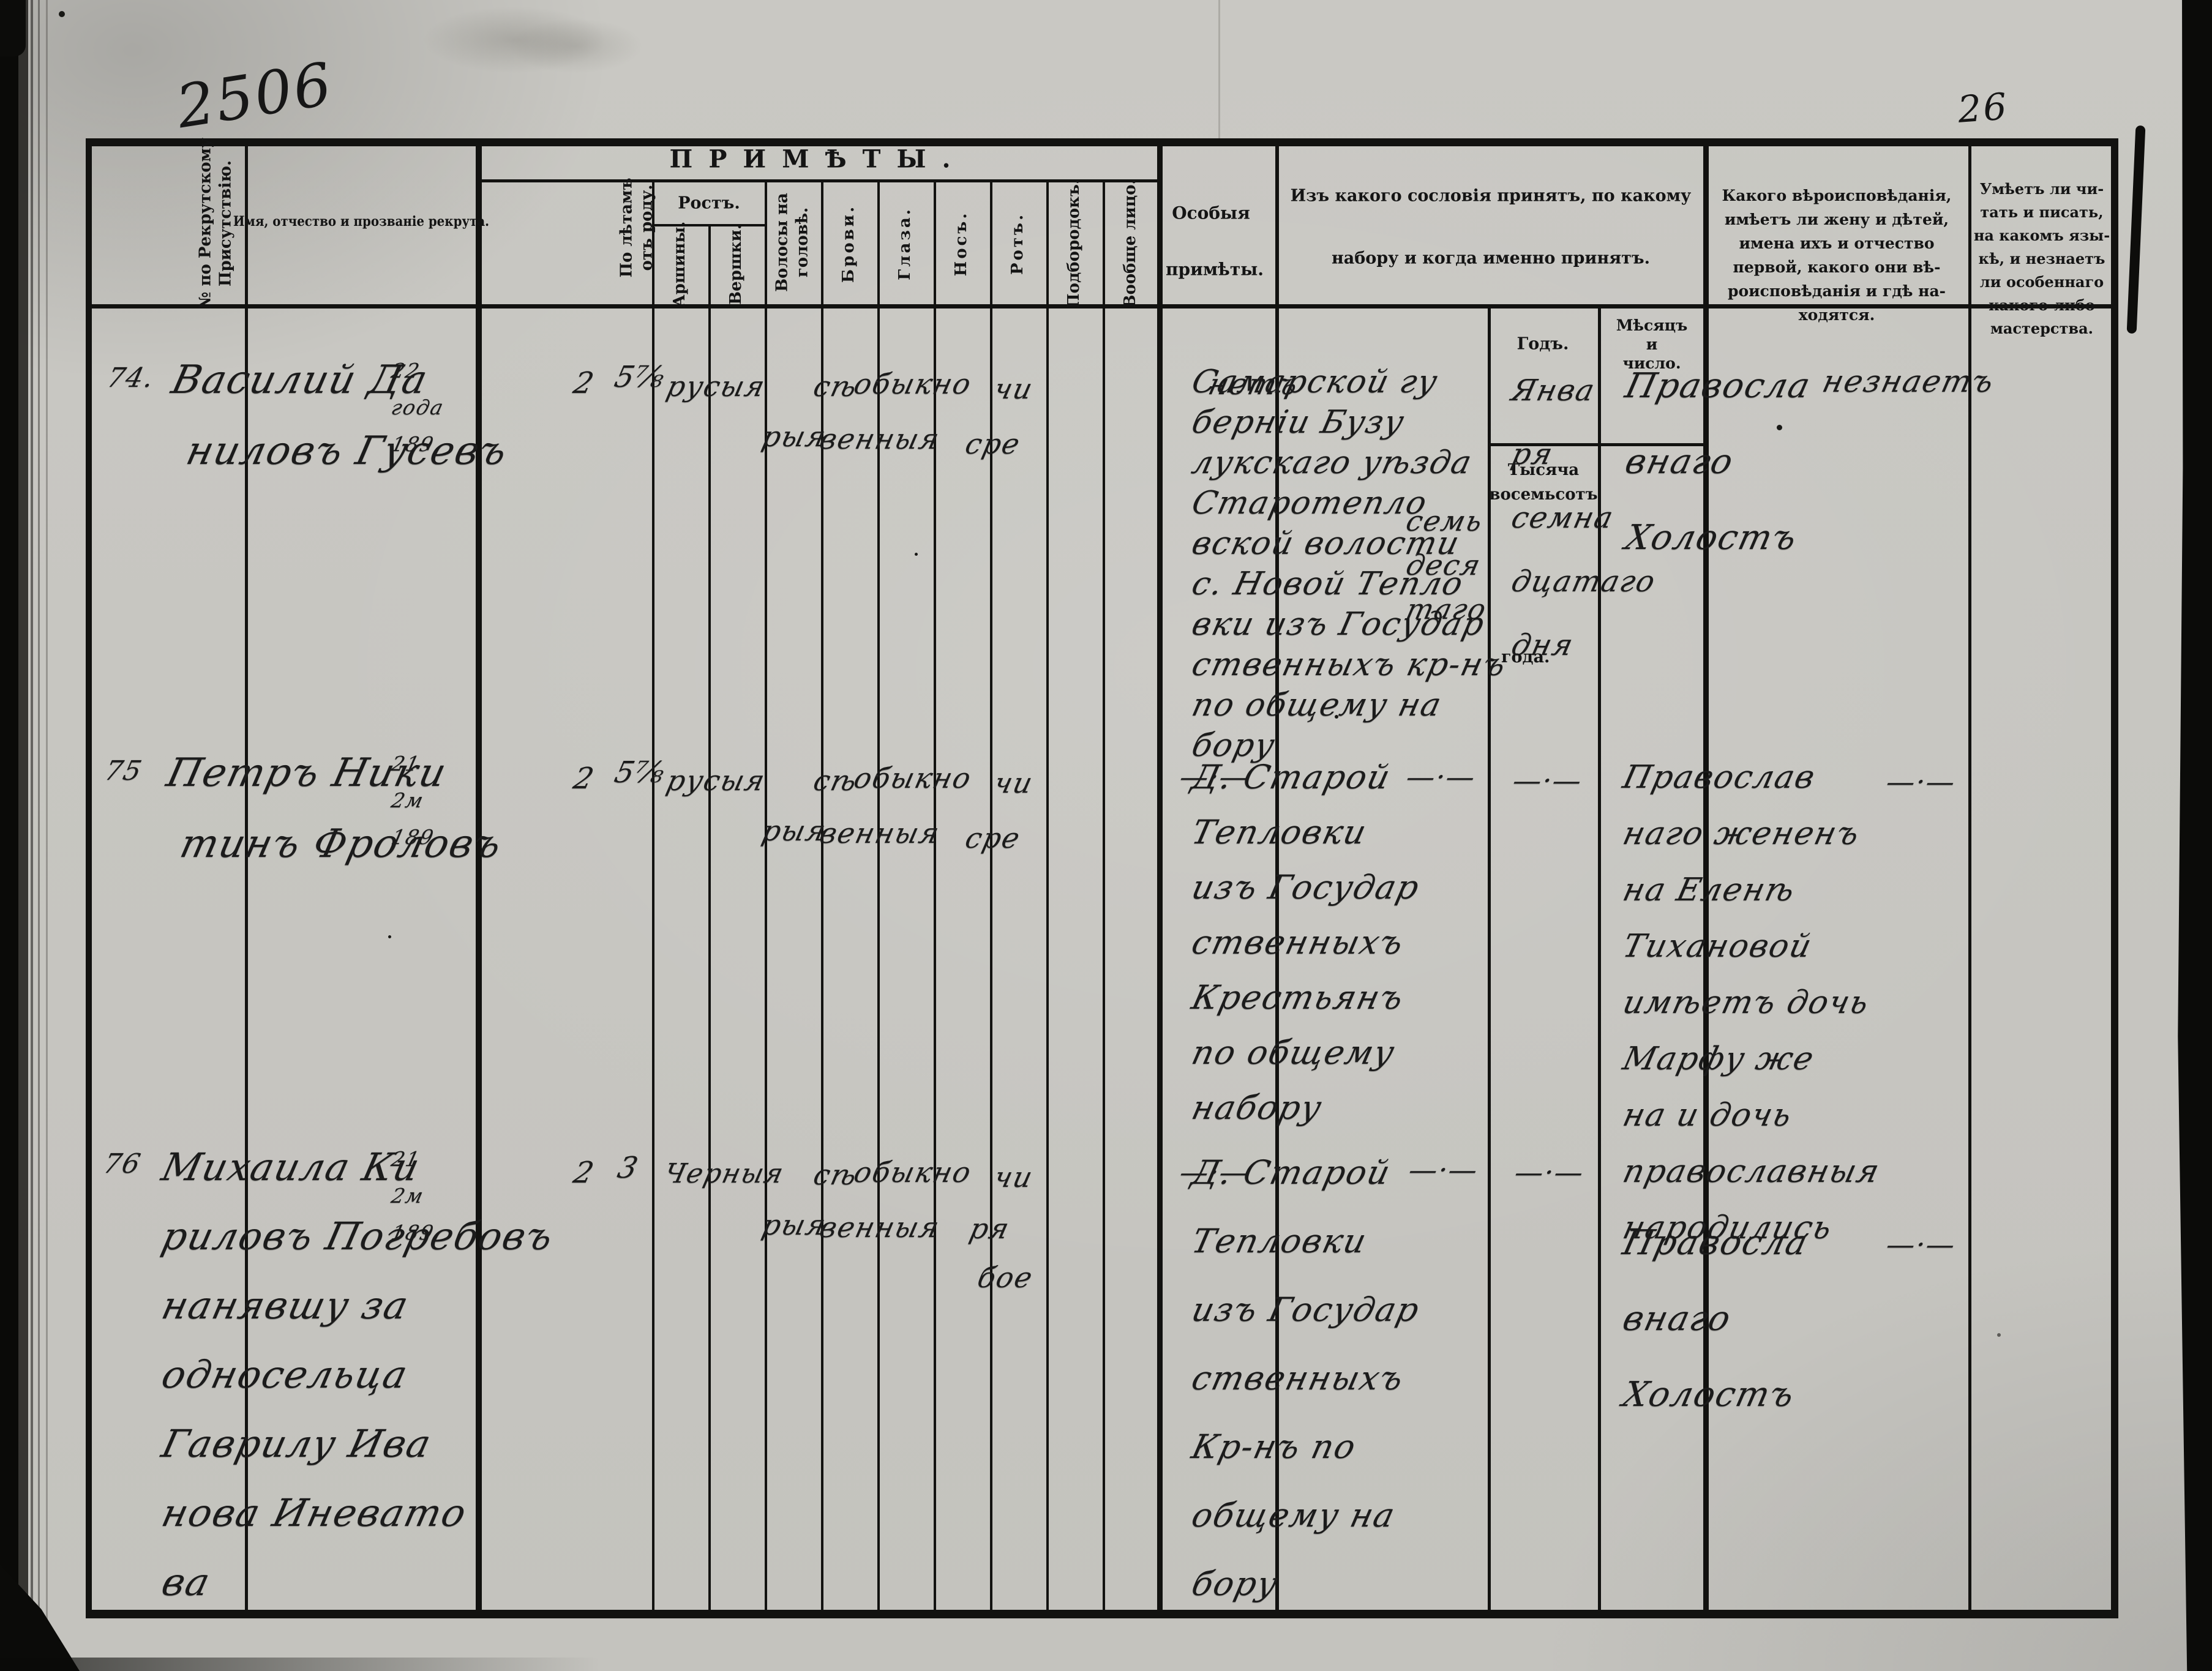  Describe the element at coordinates (1922, 1244) in the screenshot. I see `handwritten-rows-2-literacy-0: —·—` at that location.